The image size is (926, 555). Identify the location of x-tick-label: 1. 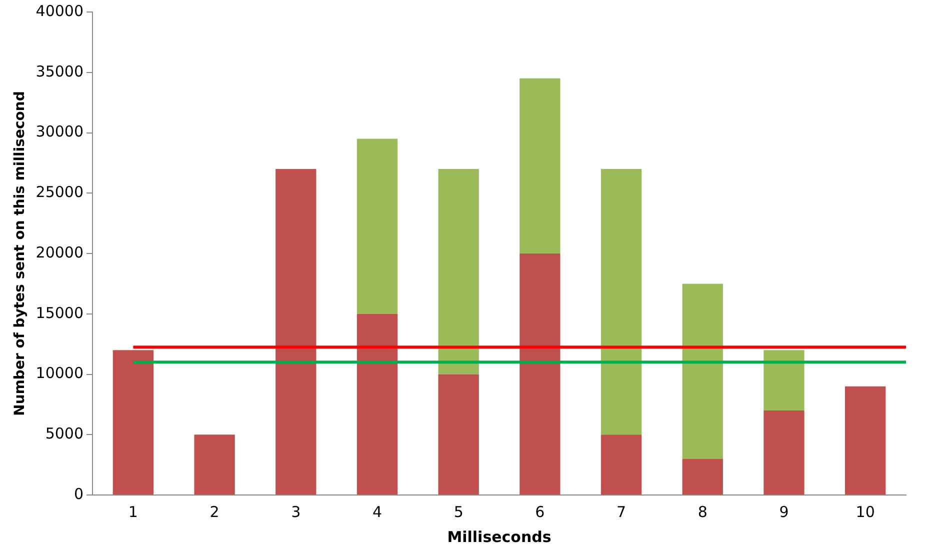
(133, 511).